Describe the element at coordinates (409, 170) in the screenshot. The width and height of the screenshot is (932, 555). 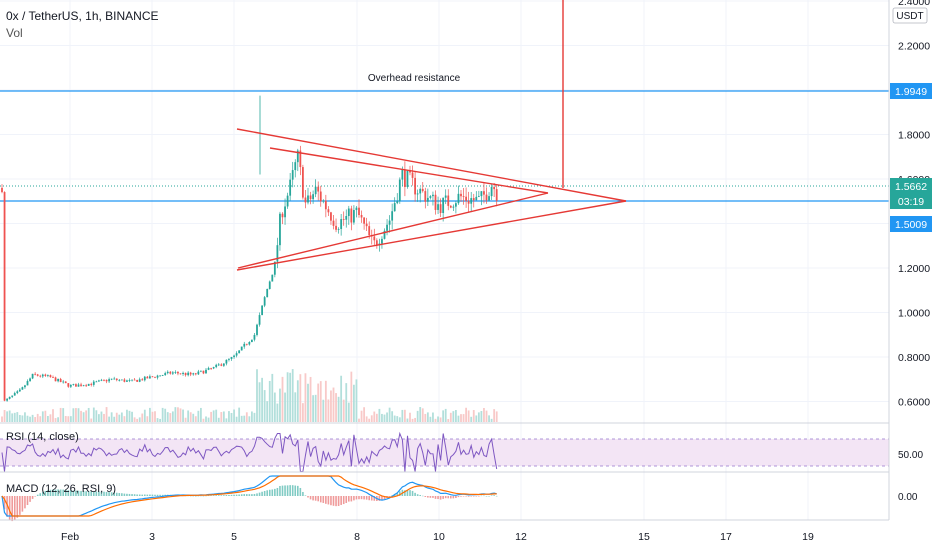
I see `wedge-inner-upper-line` at that location.